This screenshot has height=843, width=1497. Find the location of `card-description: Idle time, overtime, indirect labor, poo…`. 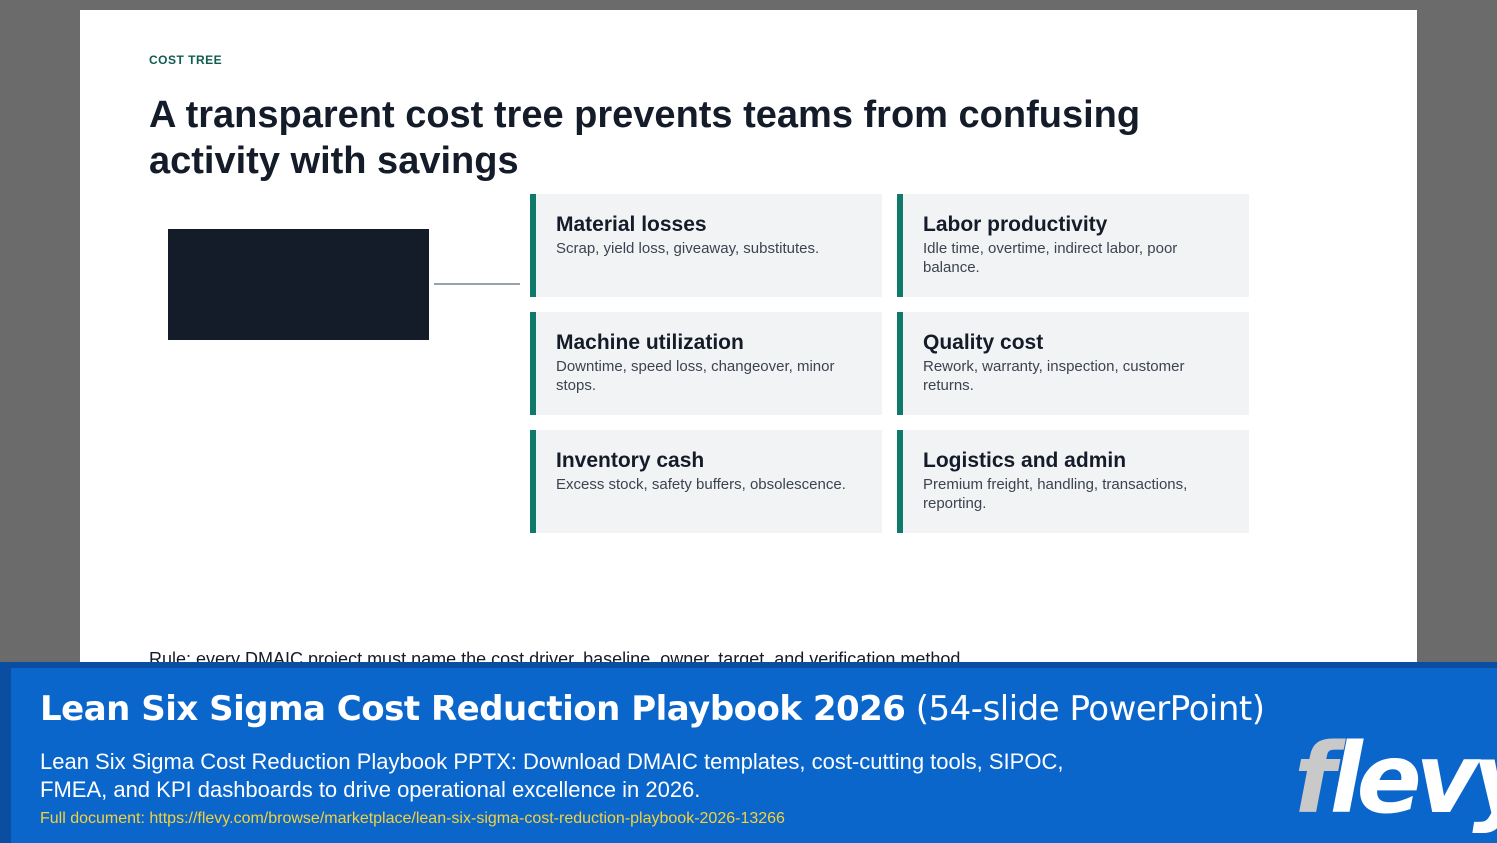

card-description: Idle time, overtime, indirect labor, poo… is located at coordinates (1050, 258).